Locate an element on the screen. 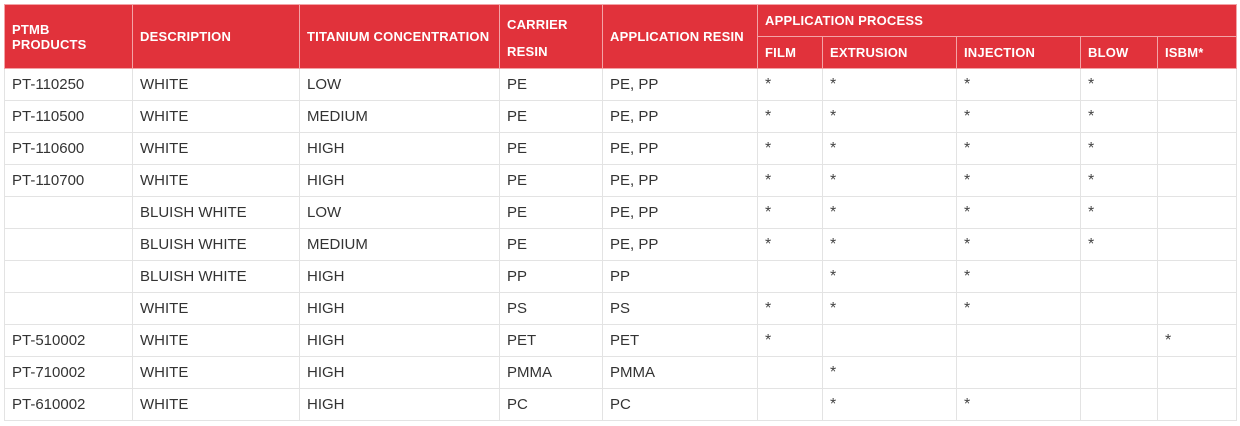 The height and width of the screenshot is (426, 1240). product-cell: PT-110500 is located at coordinates (68, 116).